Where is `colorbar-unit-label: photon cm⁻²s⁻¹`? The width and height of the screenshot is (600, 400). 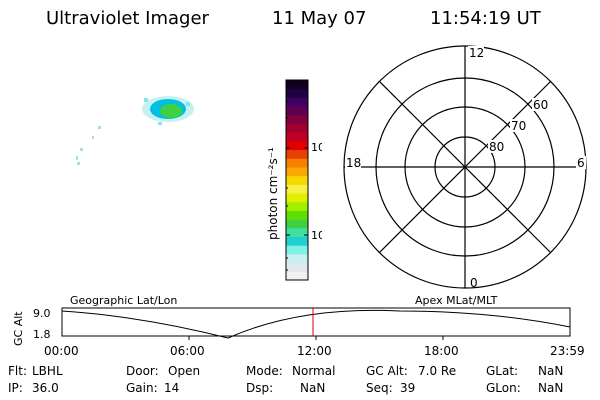
colorbar-unit-label: photon cm⁻²s⁻¹ is located at coordinates (273, 193).